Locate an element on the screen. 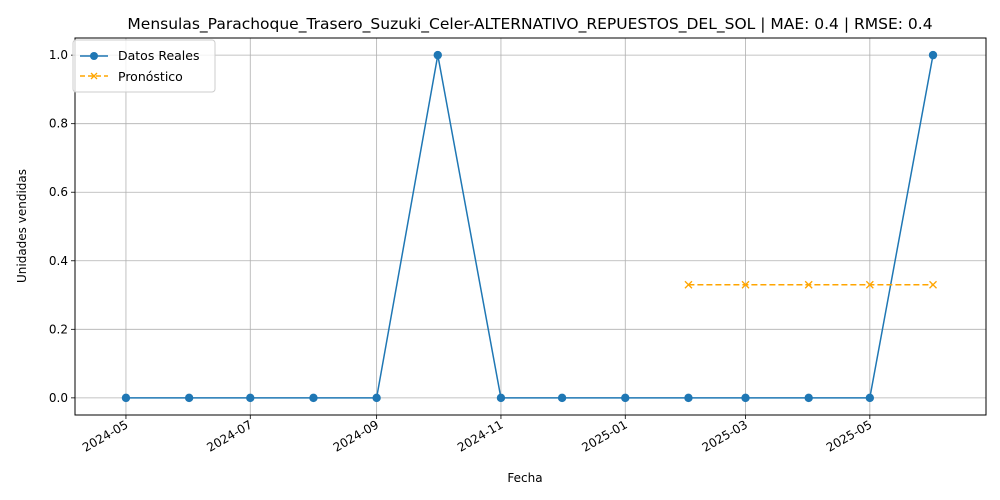 This screenshot has height=500, width=1000. y-tick-label: 0.8 is located at coordinates (58, 124).